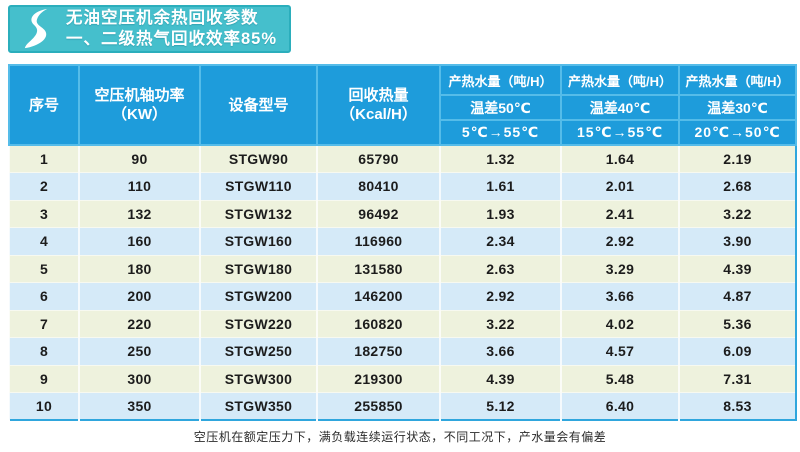 The image size is (800, 452). I want to click on cell-model: STGW132, so click(258, 213).